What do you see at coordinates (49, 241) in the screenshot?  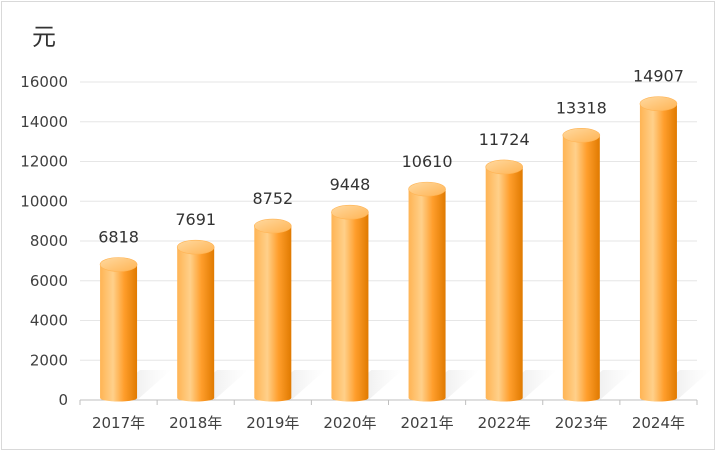 I see `y-tick-label: 8000` at bounding box center [49, 241].